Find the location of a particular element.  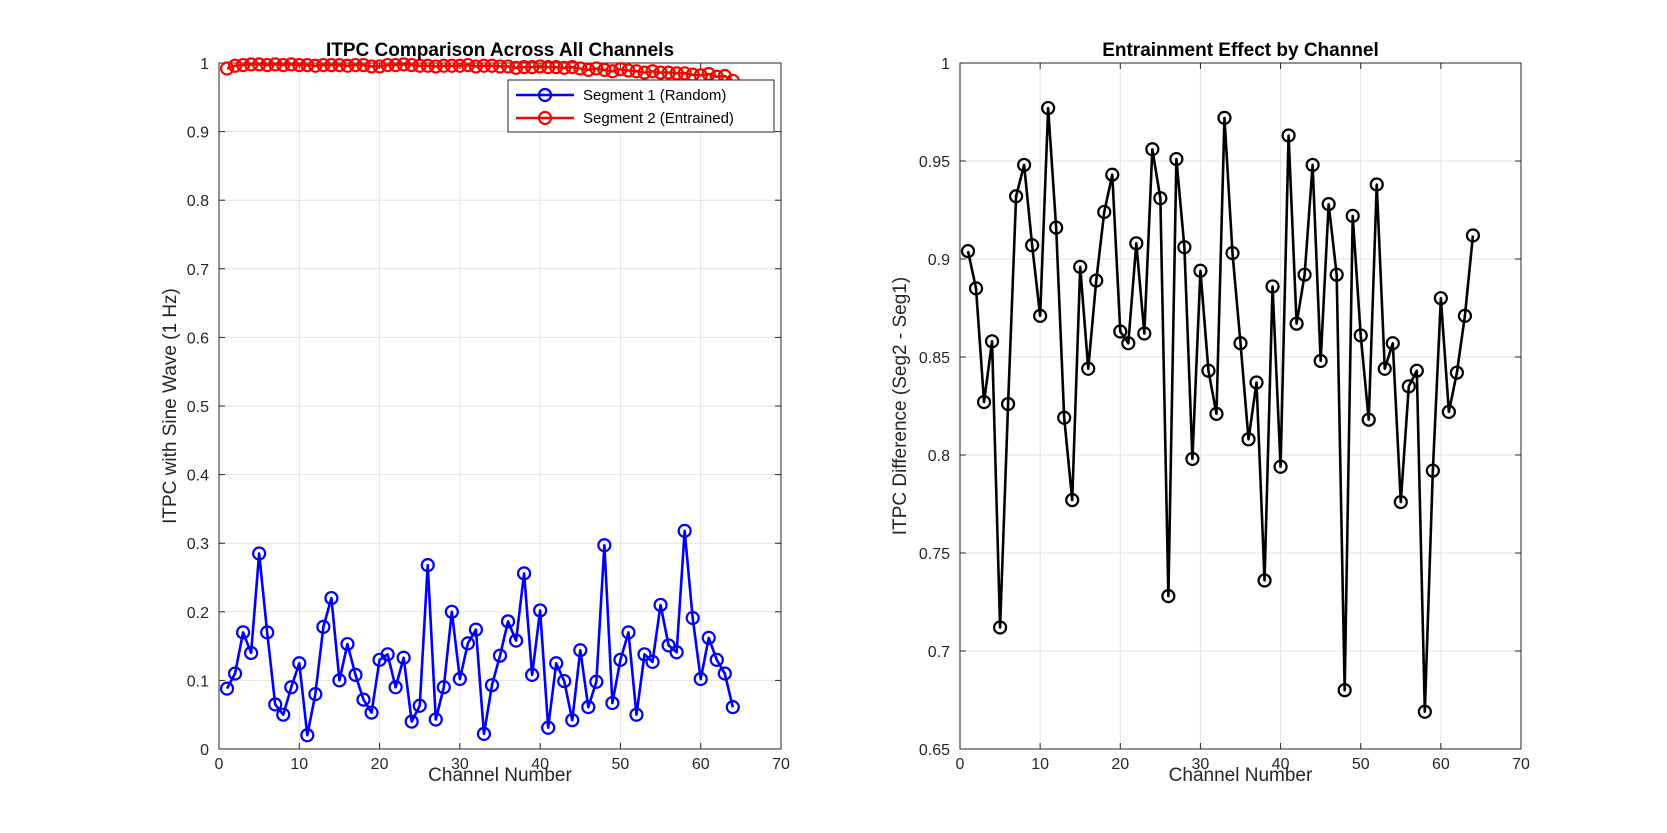

y-tick-label: 0.7 is located at coordinates (198, 270).